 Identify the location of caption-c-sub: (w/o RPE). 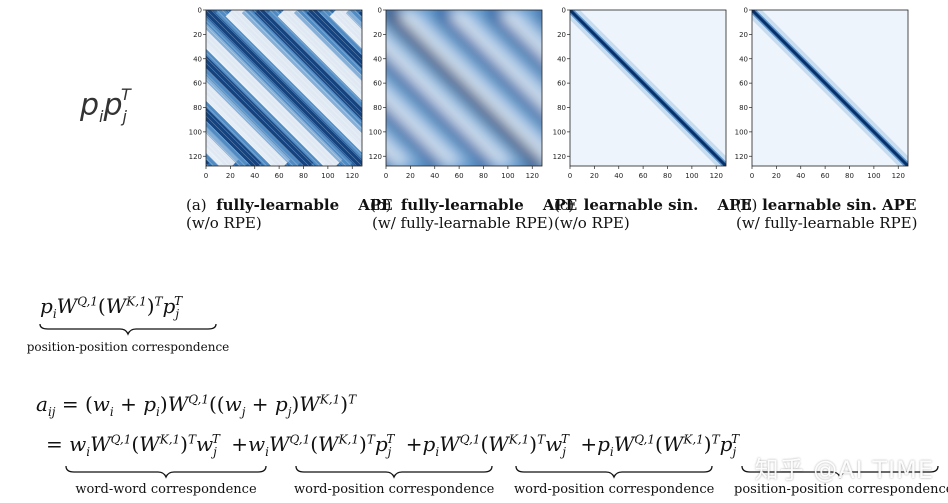
(592, 223).